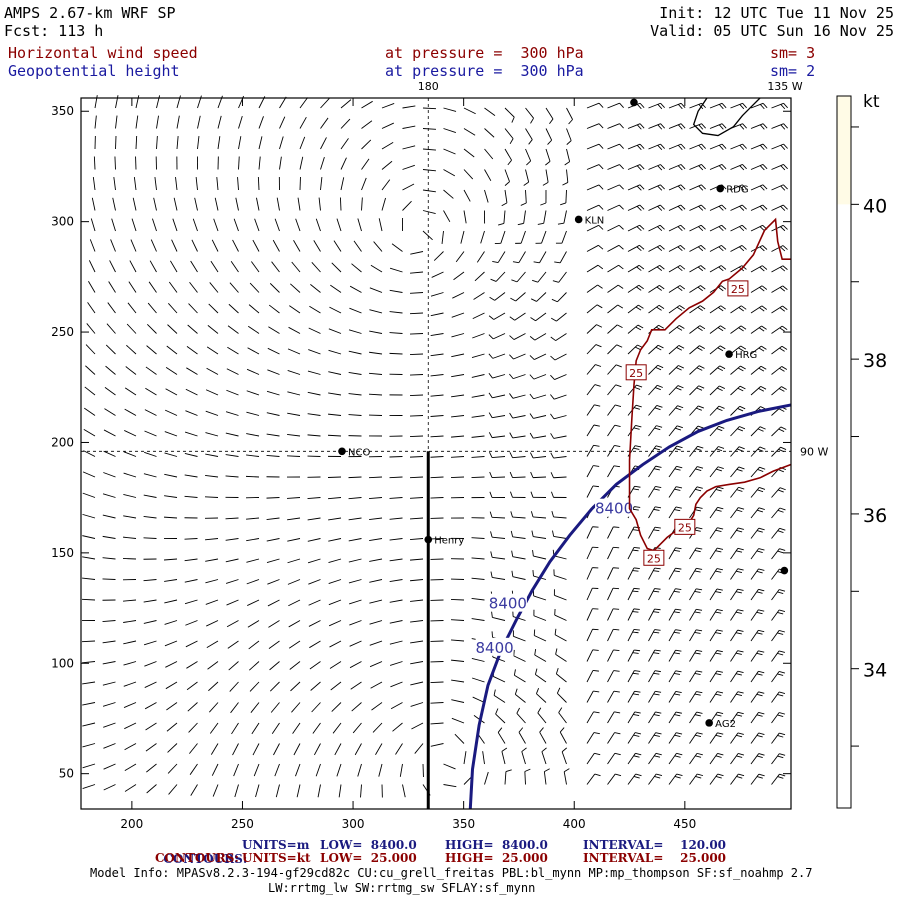 Image resolution: width=900 pixels, height=900 pixels. What do you see at coordinates (62, 332) in the screenshot?
I see `y-tick-label: 250` at bounding box center [62, 332].